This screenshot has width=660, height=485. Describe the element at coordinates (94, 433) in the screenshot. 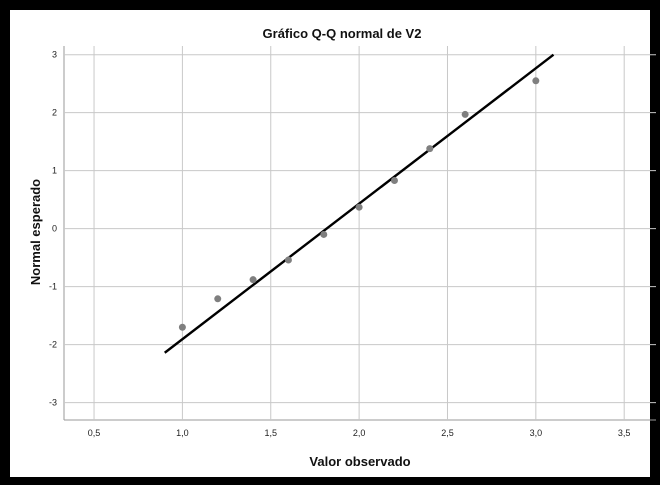

I see `x-tick-label: 0,5` at that location.